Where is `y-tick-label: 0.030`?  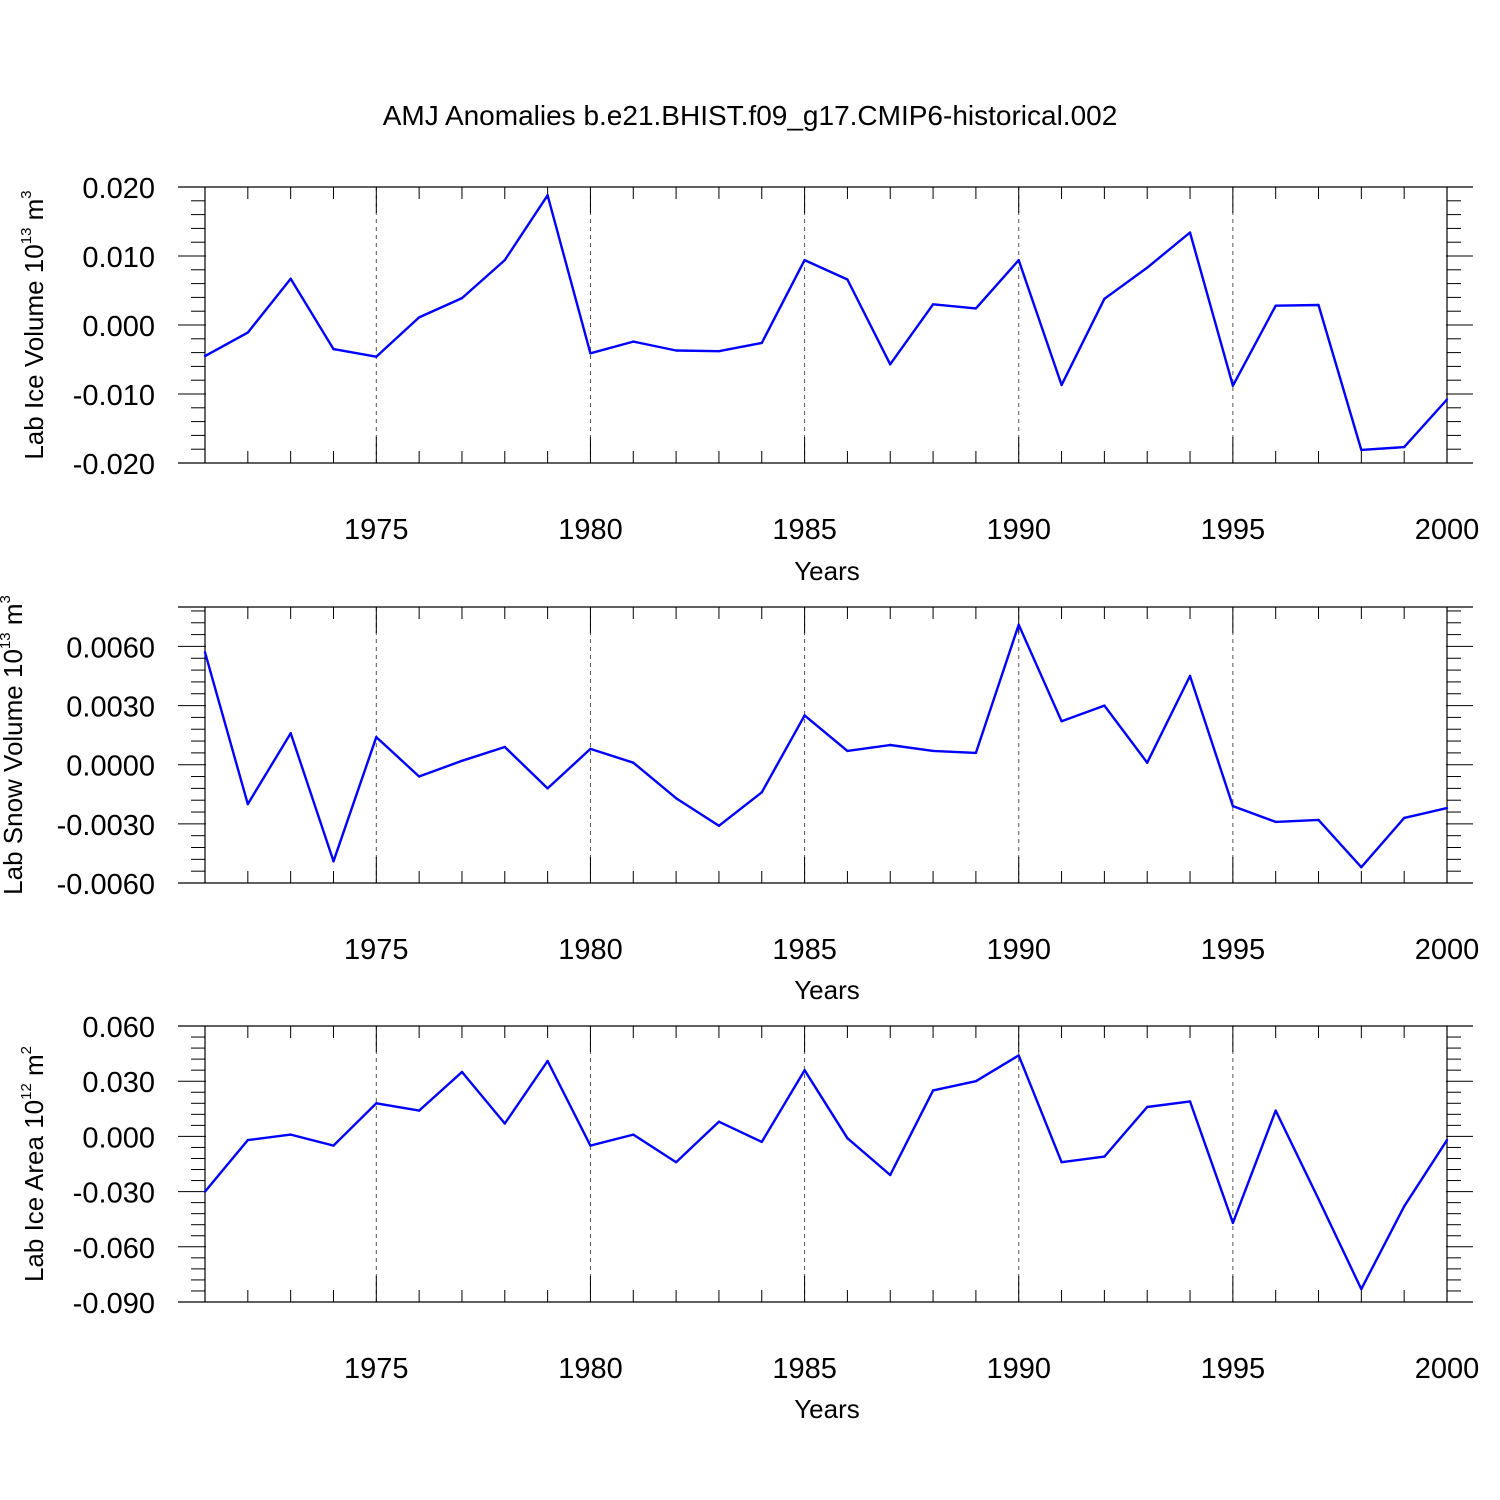 y-tick-label: 0.030 is located at coordinates (118, 1083).